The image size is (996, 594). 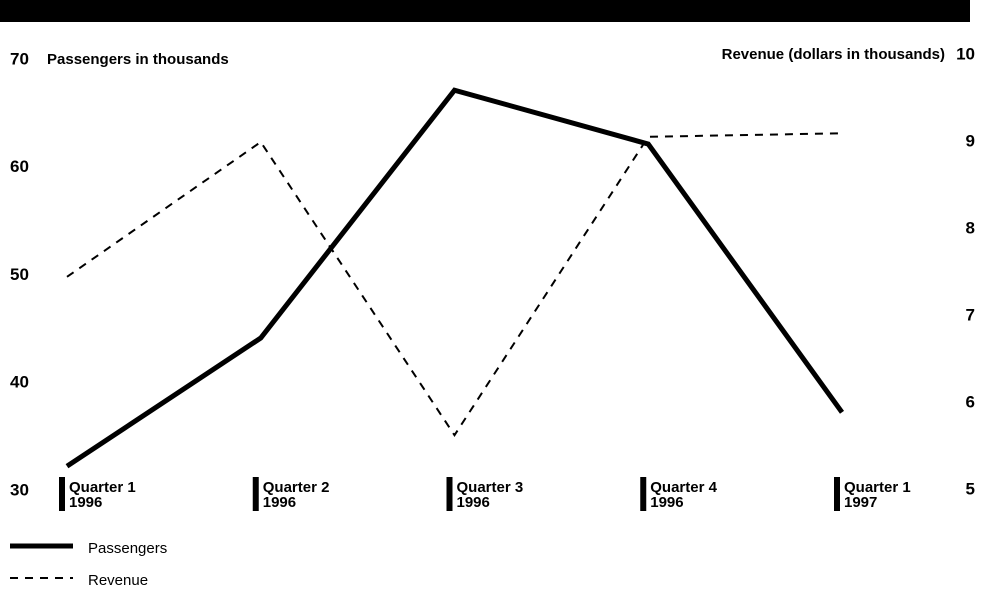 What do you see at coordinates (970, 314) in the screenshot?
I see `y2-tick-label: 7` at bounding box center [970, 314].